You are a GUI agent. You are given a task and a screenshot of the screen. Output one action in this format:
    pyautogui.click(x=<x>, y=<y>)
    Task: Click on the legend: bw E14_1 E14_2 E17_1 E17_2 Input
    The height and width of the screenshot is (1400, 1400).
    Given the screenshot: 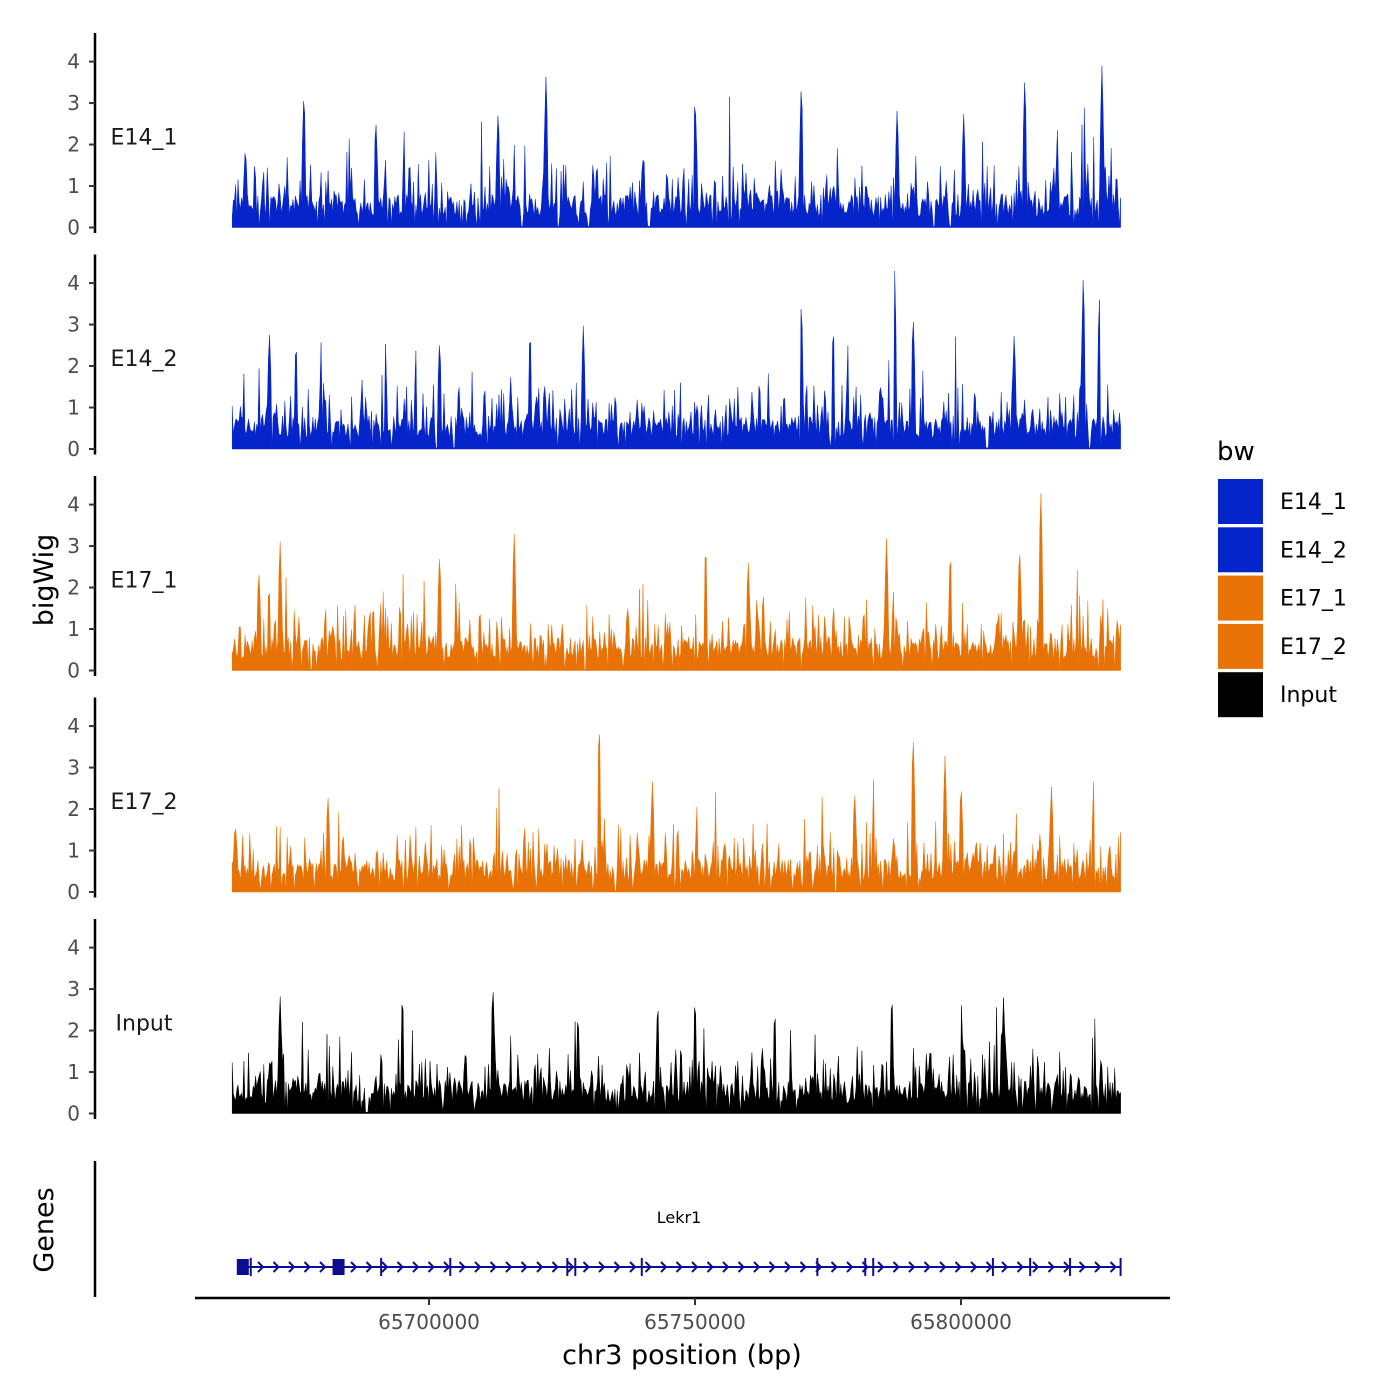 What is the action you would take?
    pyautogui.click(x=1282, y=577)
    